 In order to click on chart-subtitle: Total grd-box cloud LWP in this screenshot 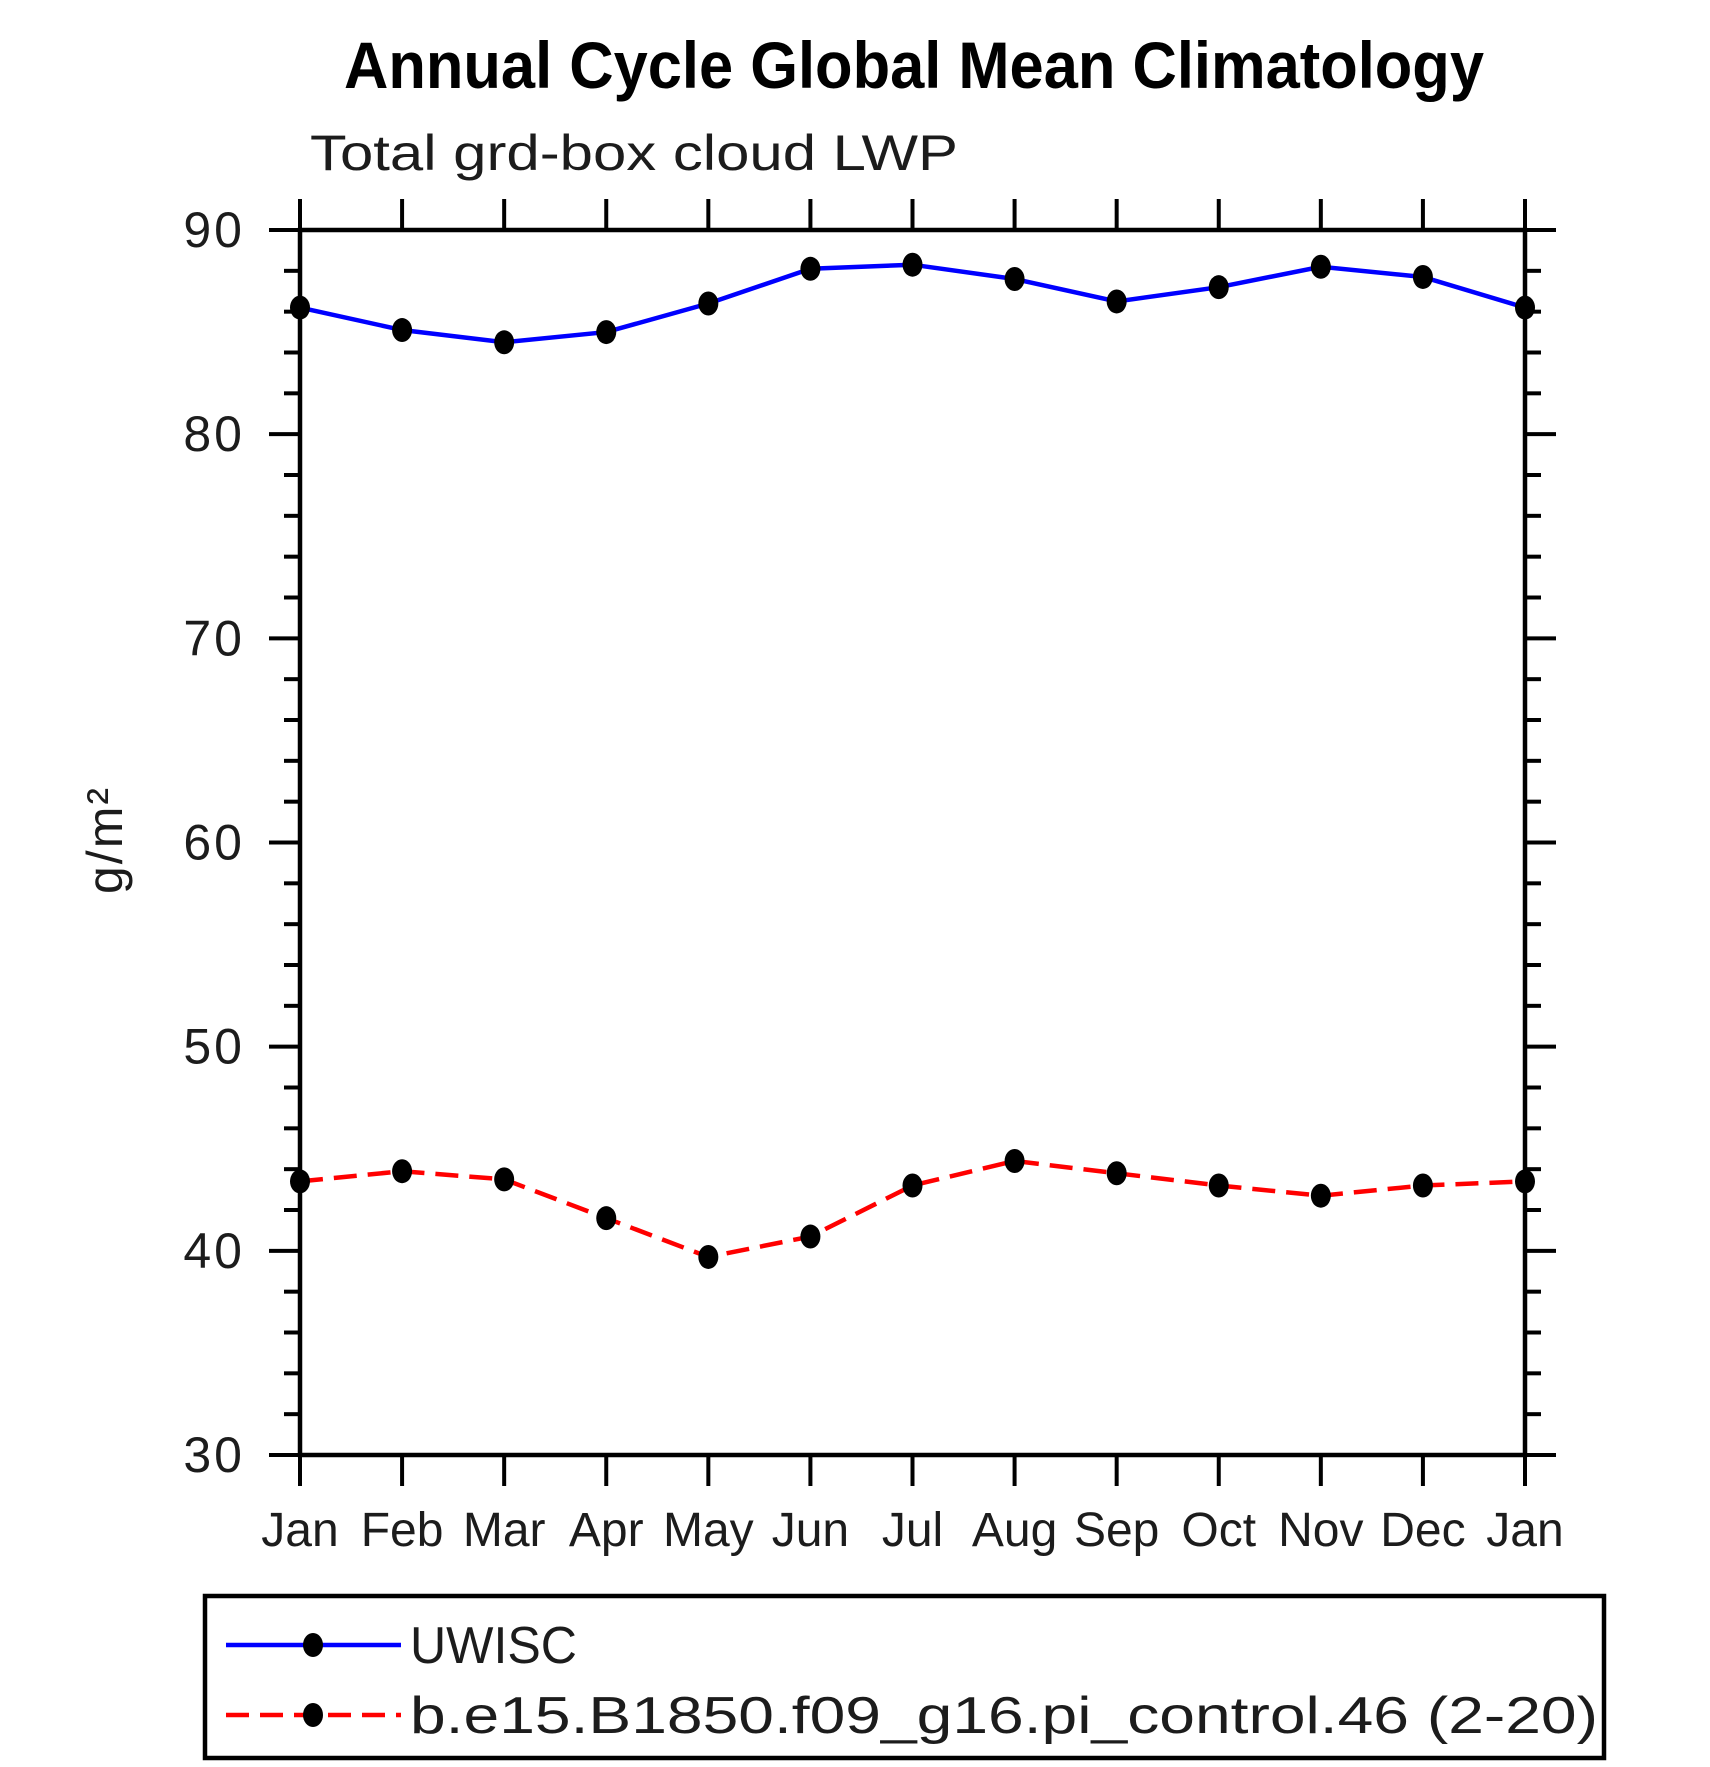, I will do `click(634, 153)`.